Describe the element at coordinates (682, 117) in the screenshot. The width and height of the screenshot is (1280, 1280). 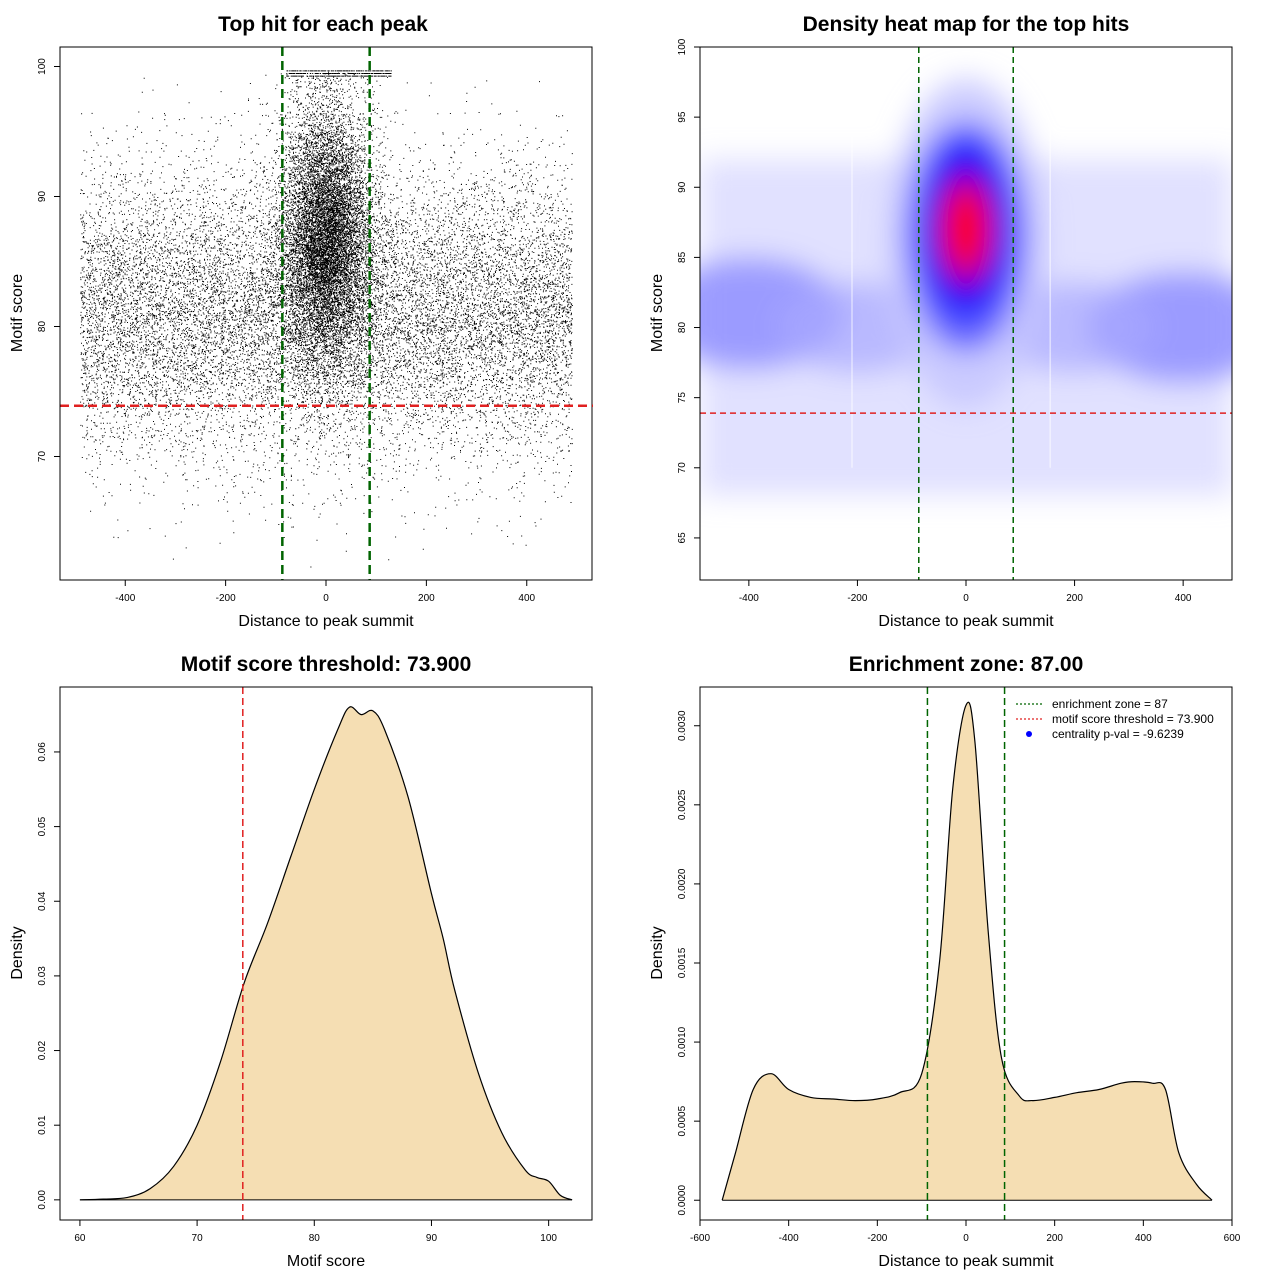
I see `y-tick-label: 95` at that location.